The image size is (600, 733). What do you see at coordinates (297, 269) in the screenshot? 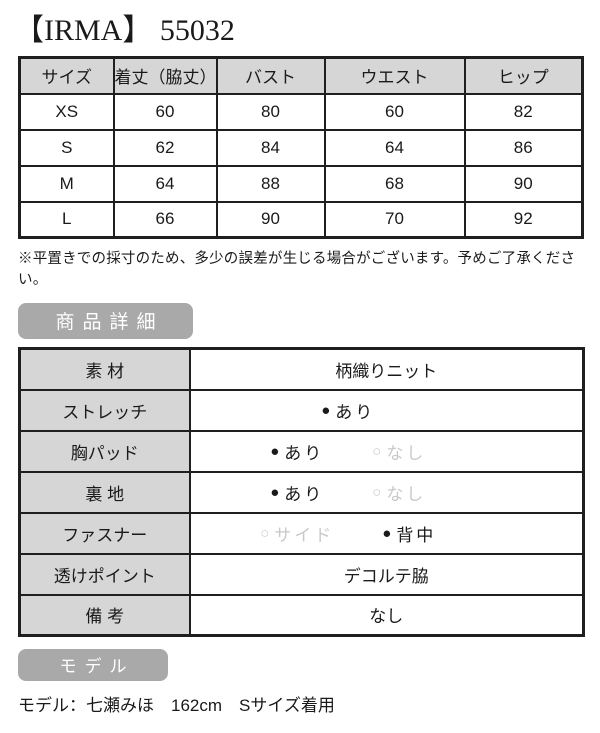
I see `measurement-note: ※平置きでの採寸のため、多少の誤差が生じる場合がございます。予めご了承ください。` at bounding box center [297, 269].